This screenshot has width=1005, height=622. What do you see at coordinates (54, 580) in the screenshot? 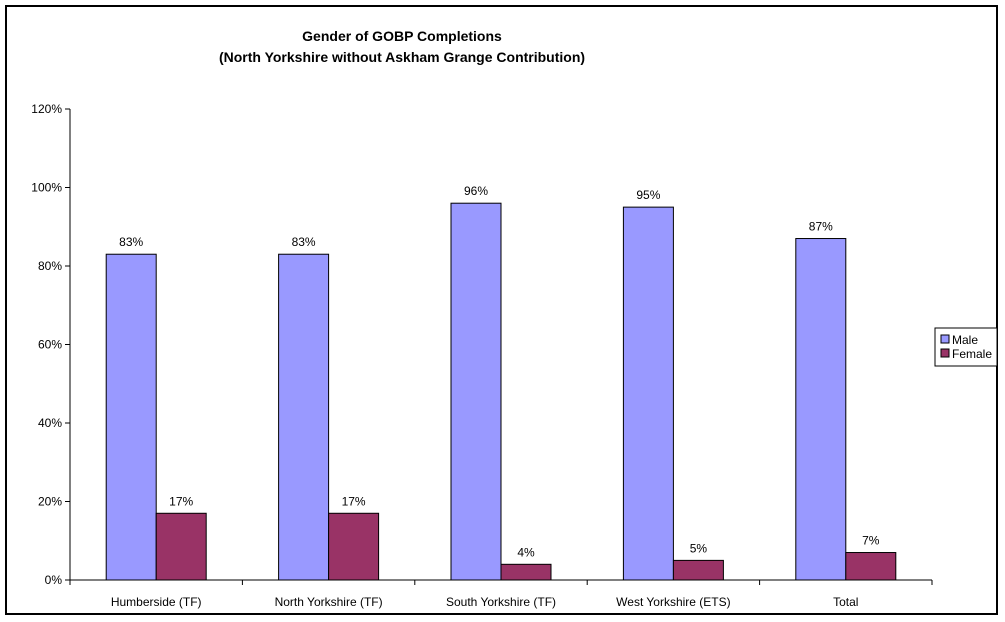
I see `y-tick-label: 0%` at bounding box center [54, 580].